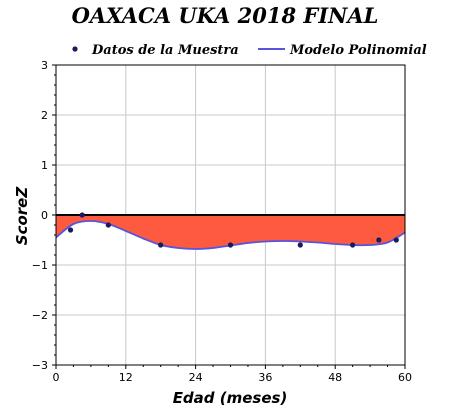 Image resolution: width=450 pixels, height=420 pixels. Describe the element at coordinates (44, 165) in the screenshot. I see `y-tick-label: 1` at that location.